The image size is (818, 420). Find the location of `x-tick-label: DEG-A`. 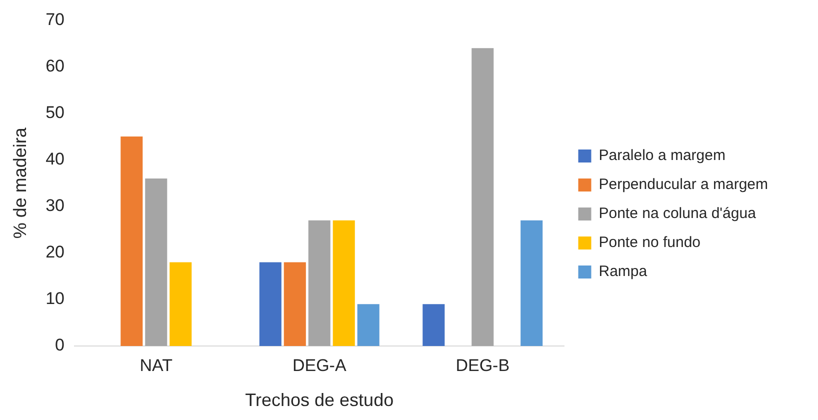

x-tick-label: DEG-A is located at coordinates (319, 365).